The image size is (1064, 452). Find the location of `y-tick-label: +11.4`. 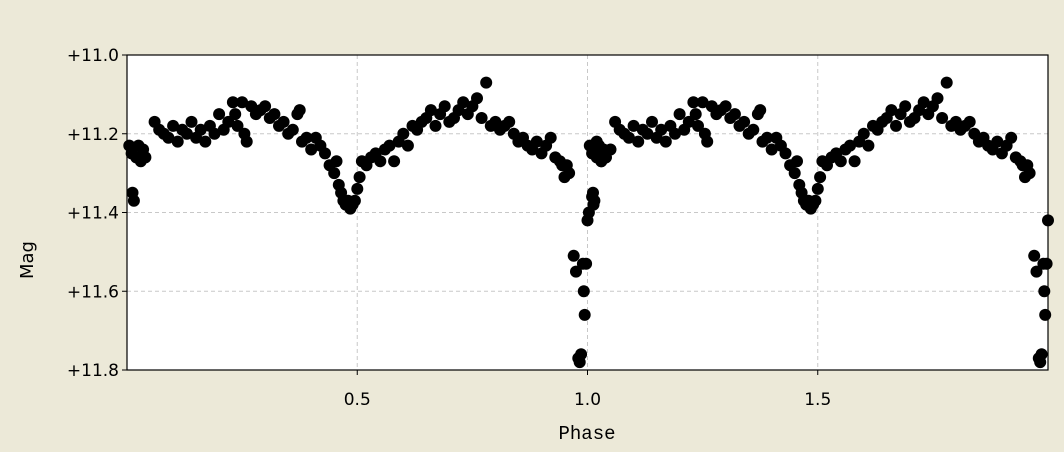

y-tick-label: +11.4 is located at coordinates (93, 214).